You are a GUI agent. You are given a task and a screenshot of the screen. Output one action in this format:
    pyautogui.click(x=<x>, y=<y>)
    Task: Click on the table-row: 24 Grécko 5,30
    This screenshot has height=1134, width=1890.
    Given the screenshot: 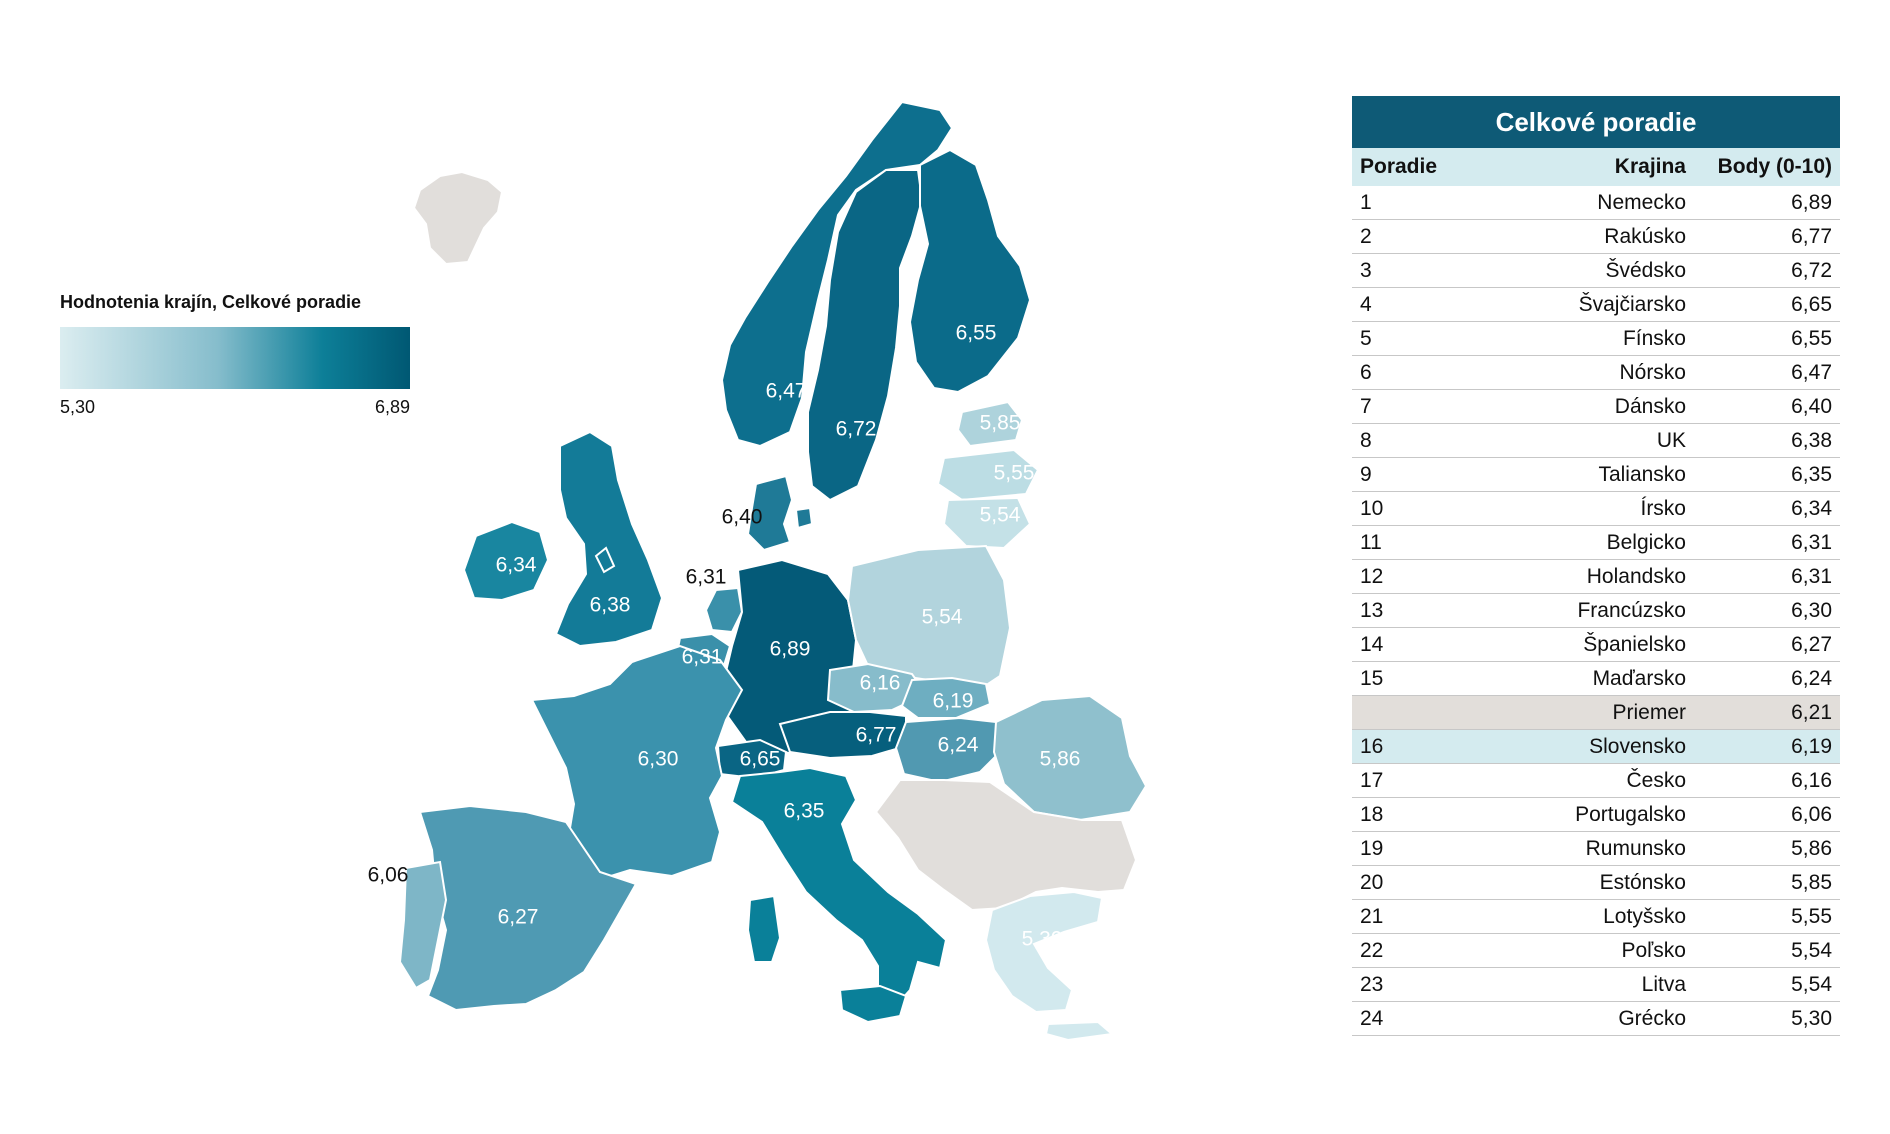 What is the action you would take?
    pyautogui.click(x=1596, y=1018)
    